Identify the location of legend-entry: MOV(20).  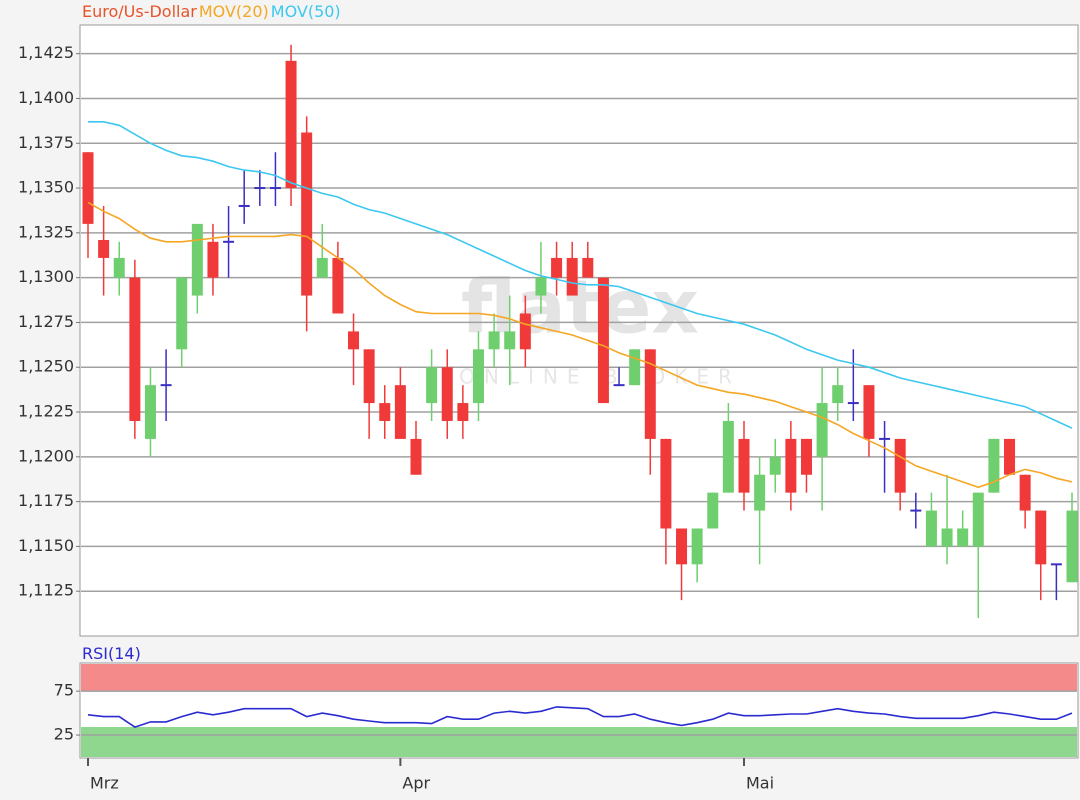
(233, 11).